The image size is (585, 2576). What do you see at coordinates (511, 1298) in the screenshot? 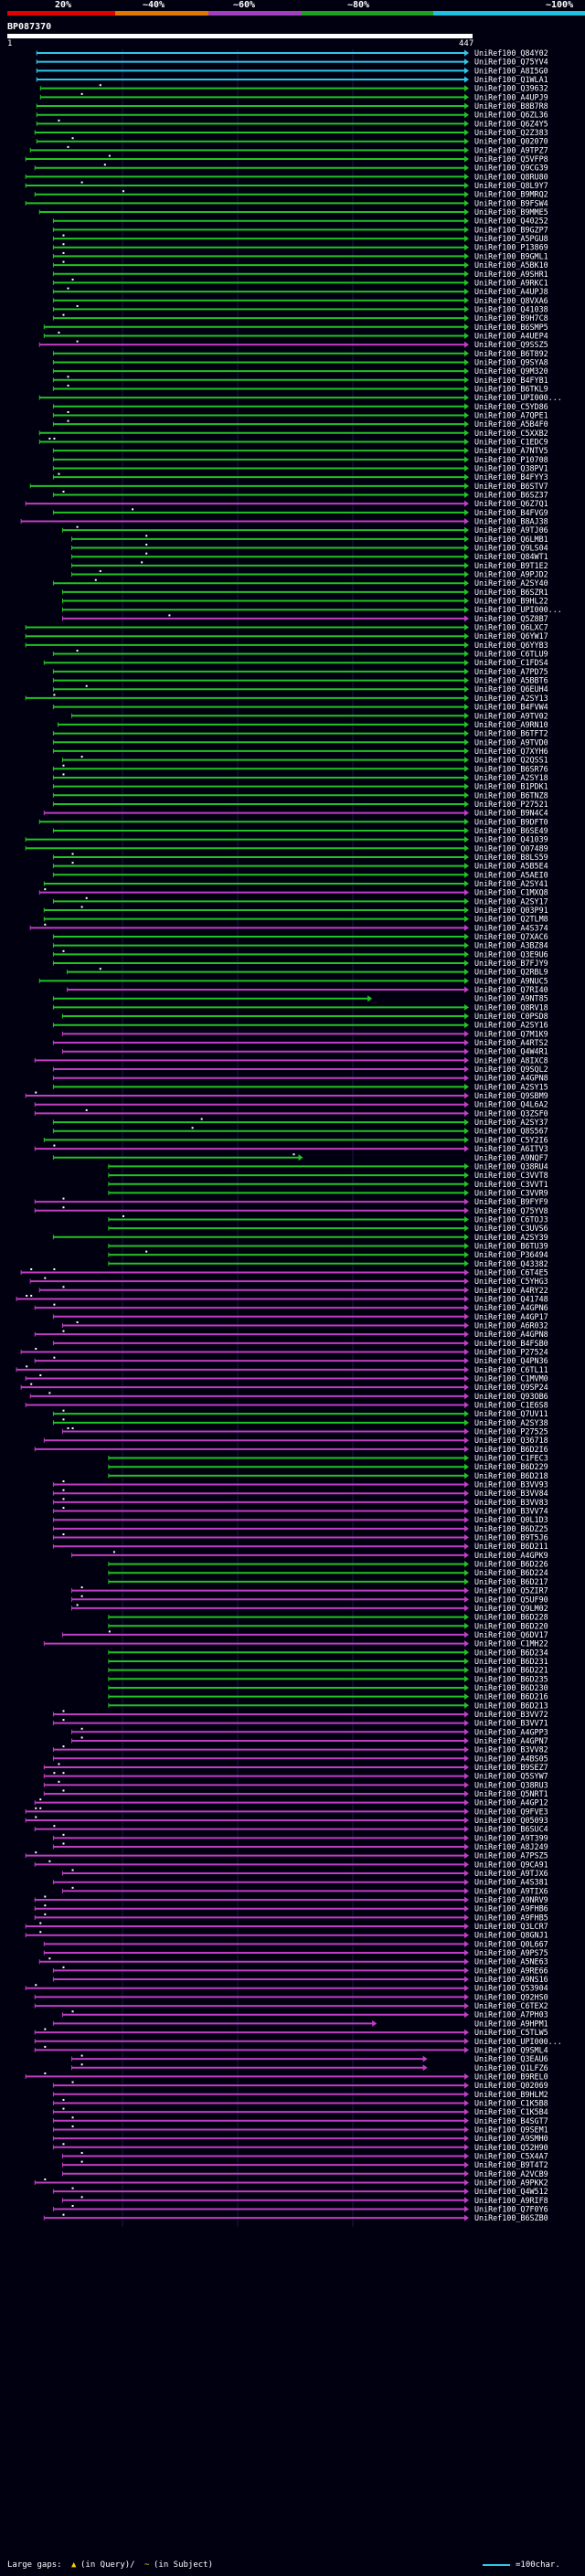
I see `hit-label: UniRef100_Q41748` at bounding box center [511, 1298].